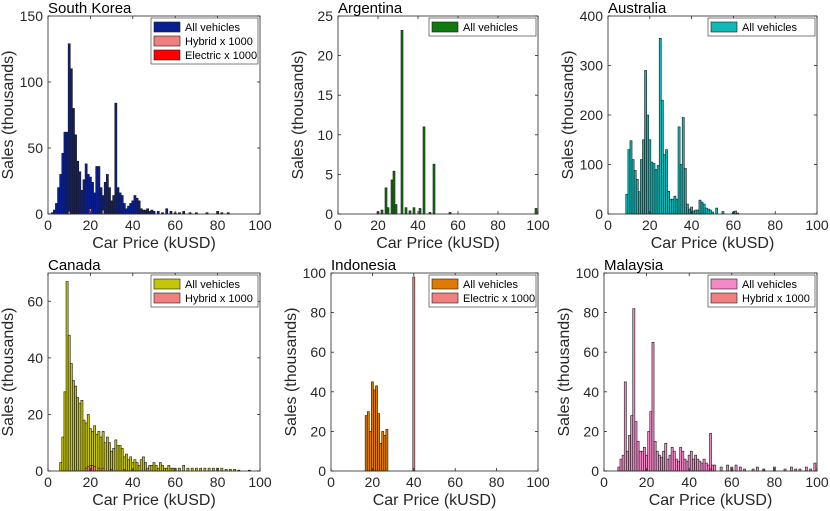 The height and width of the screenshot is (511, 830). I want to click on y-tick-label: 10, so click(325, 135).